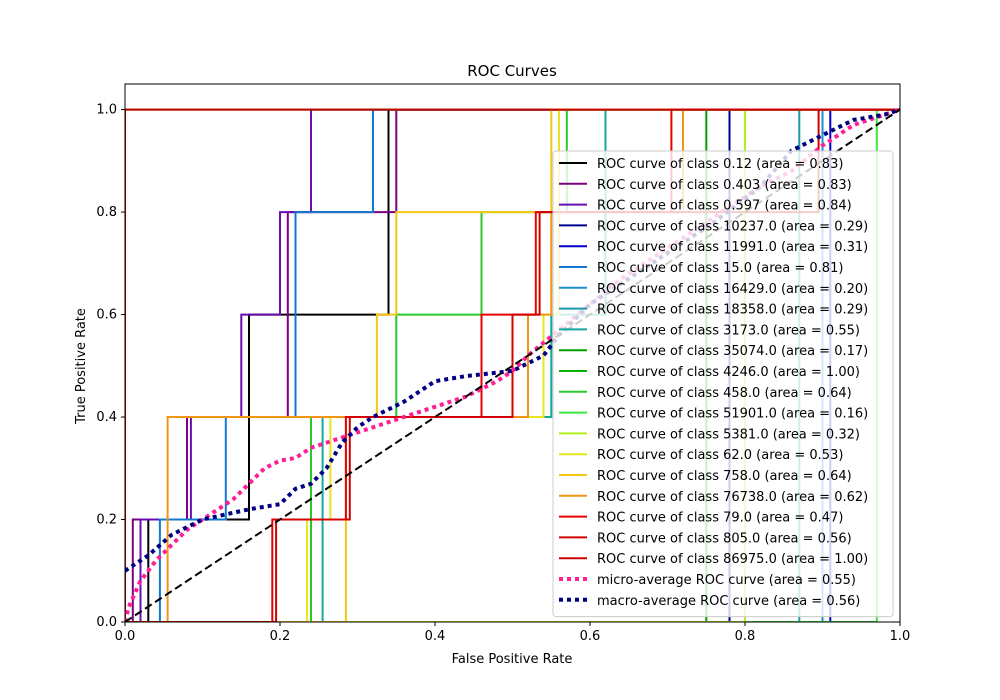 This screenshot has width=1000, height=700. What do you see at coordinates (106, 520) in the screenshot?
I see `y-tick-label: 0.2` at bounding box center [106, 520].